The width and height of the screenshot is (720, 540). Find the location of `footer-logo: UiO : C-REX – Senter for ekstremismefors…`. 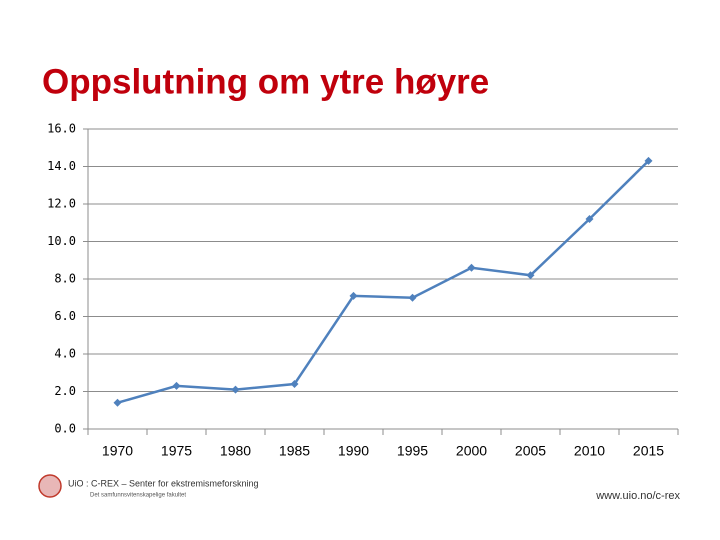

footer-logo: UiO : C-REX – Senter for ekstremismefors… is located at coordinates (148, 486).